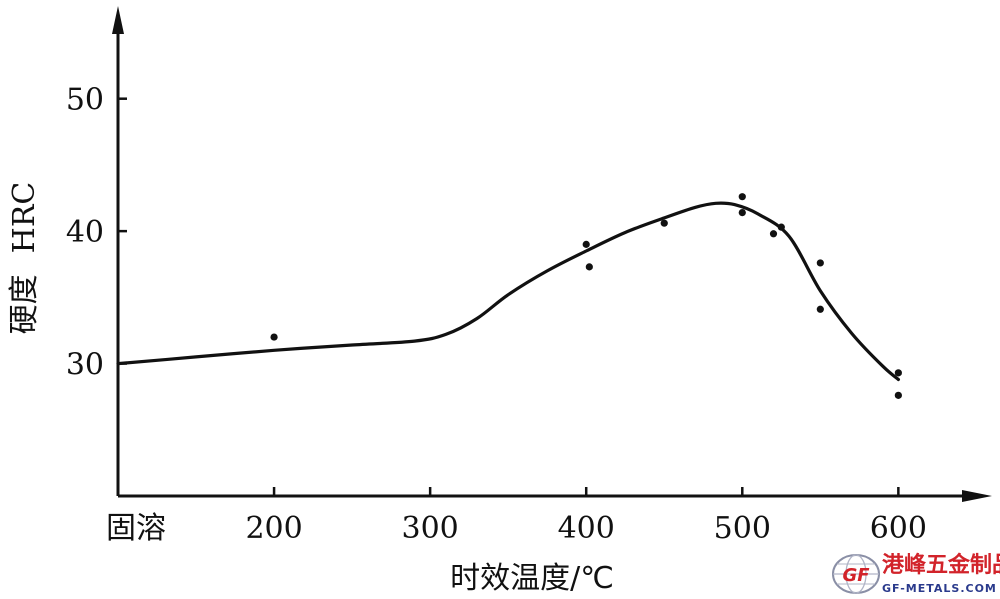 This screenshot has height=599, width=1000. Describe the element at coordinates (941, 565) in the screenshot. I see `logo-text-cn: 港峰五金制品` at that location.